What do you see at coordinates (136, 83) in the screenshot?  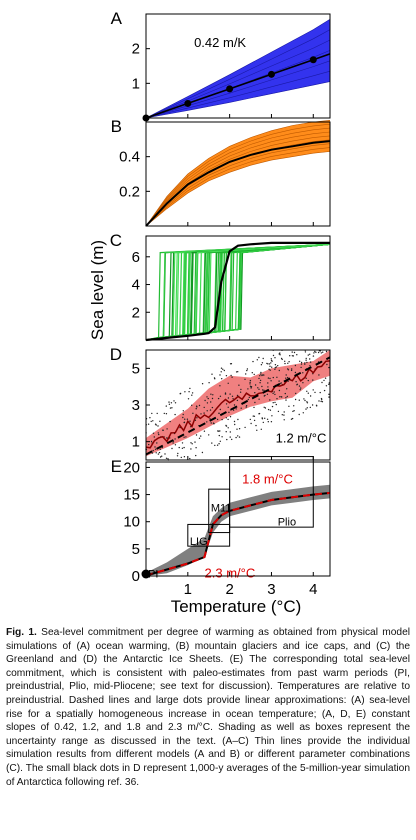 I see `y-tick-label: 1` at bounding box center [136, 83].